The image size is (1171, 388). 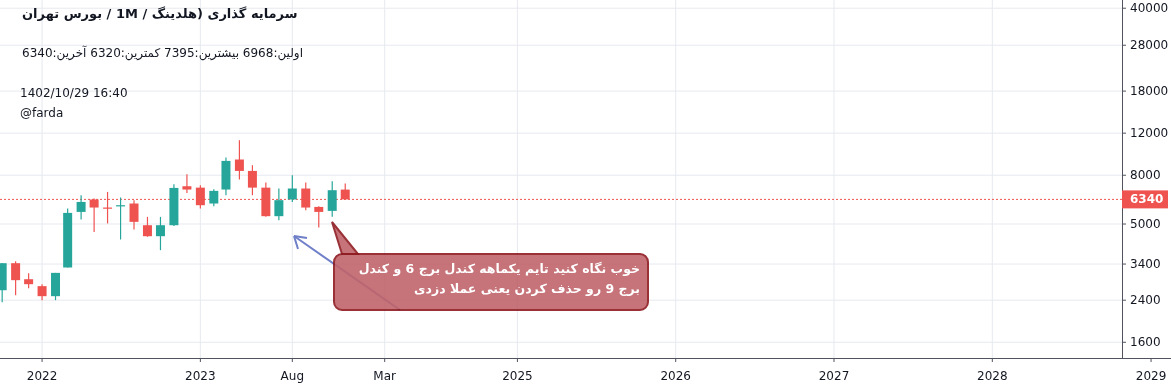 What do you see at coordinates (1149, 91) in the screenshot?
I see `y-tick-label: 18000` at bounding box center [1149, 91].